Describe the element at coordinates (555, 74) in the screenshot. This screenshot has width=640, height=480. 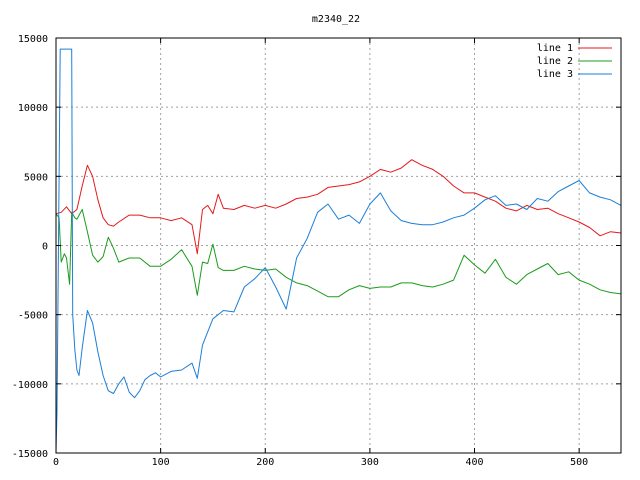
I see `legend-label-3: line 3` at that location.